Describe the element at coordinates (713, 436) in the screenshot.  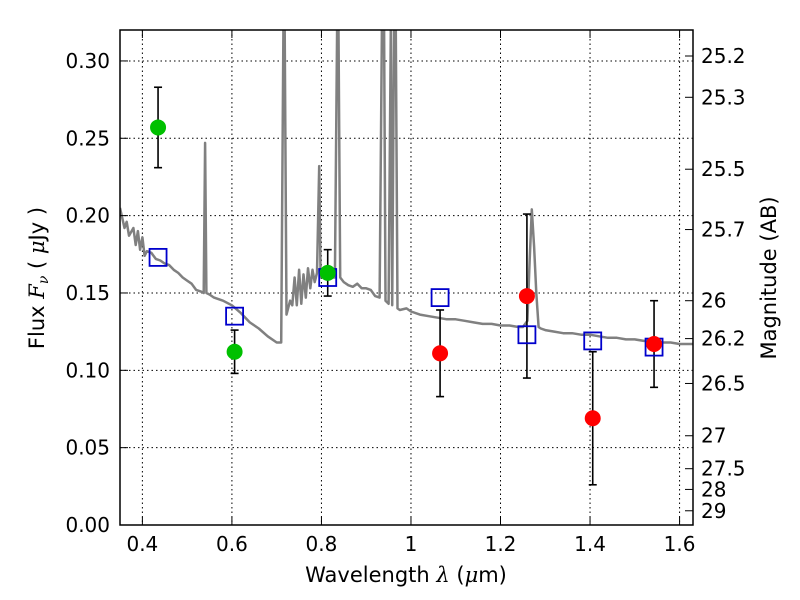
I see `y2-tick-label: 27` at that location.